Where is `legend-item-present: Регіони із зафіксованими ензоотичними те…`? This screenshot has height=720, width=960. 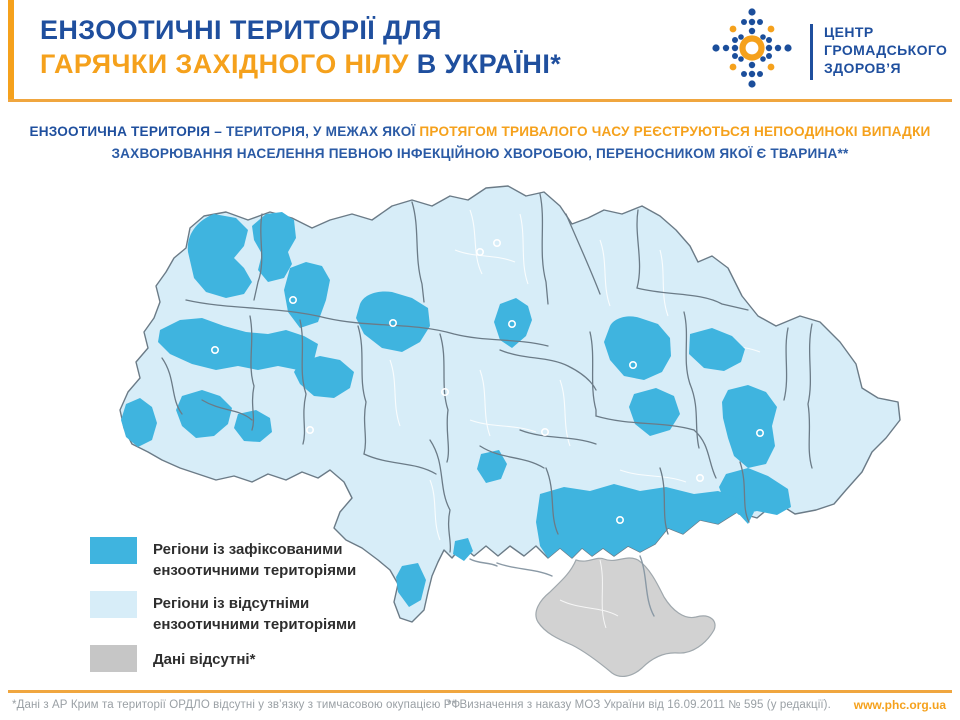 legend-item-present: Регіони із зафіксованими ензоотичними те… is located at coordinates (260, 559).